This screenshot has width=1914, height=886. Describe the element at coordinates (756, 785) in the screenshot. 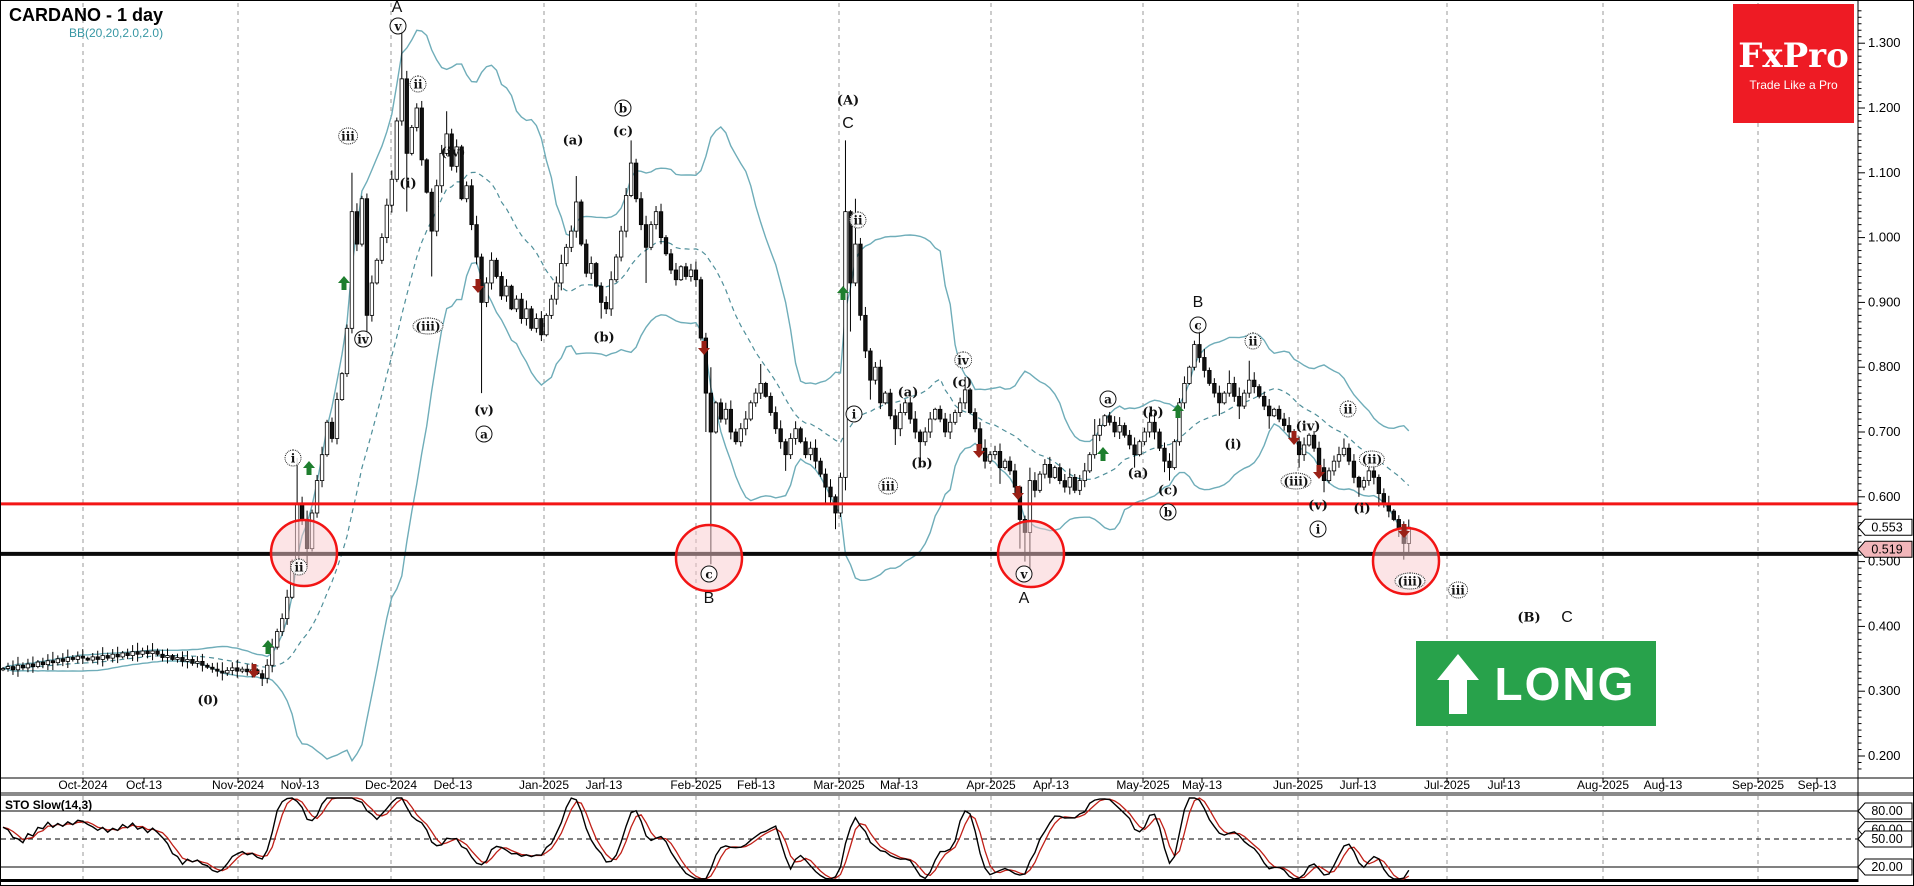

I see `time-axis-label: Feb-13` at that location.